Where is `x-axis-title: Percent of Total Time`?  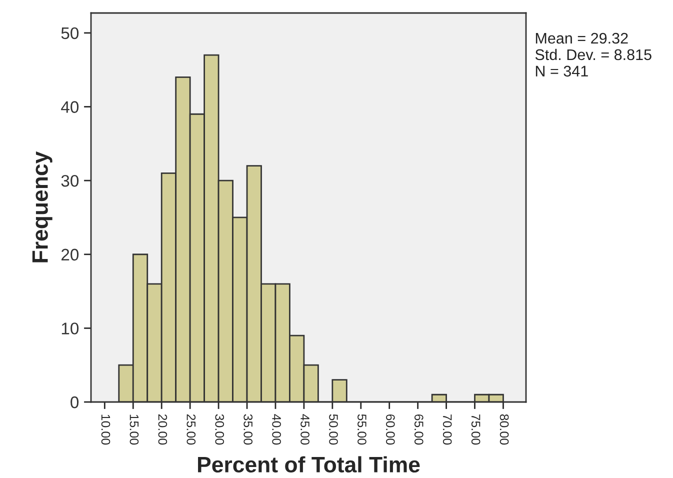 x-axis-title: Percent of Total Time is located at coordinates (309, 464).